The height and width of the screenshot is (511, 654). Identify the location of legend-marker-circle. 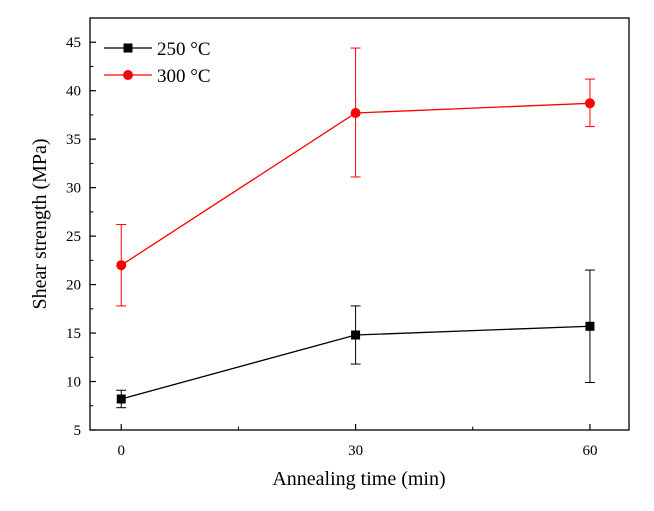
(128, 75).